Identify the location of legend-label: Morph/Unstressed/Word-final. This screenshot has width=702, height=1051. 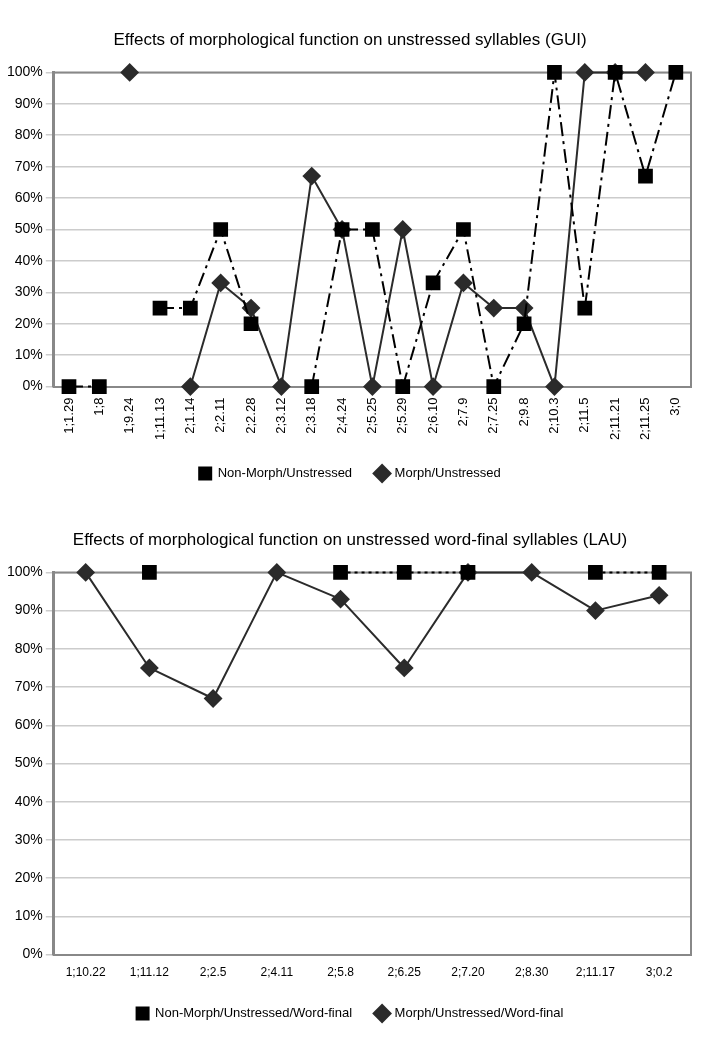
(479, 1013).